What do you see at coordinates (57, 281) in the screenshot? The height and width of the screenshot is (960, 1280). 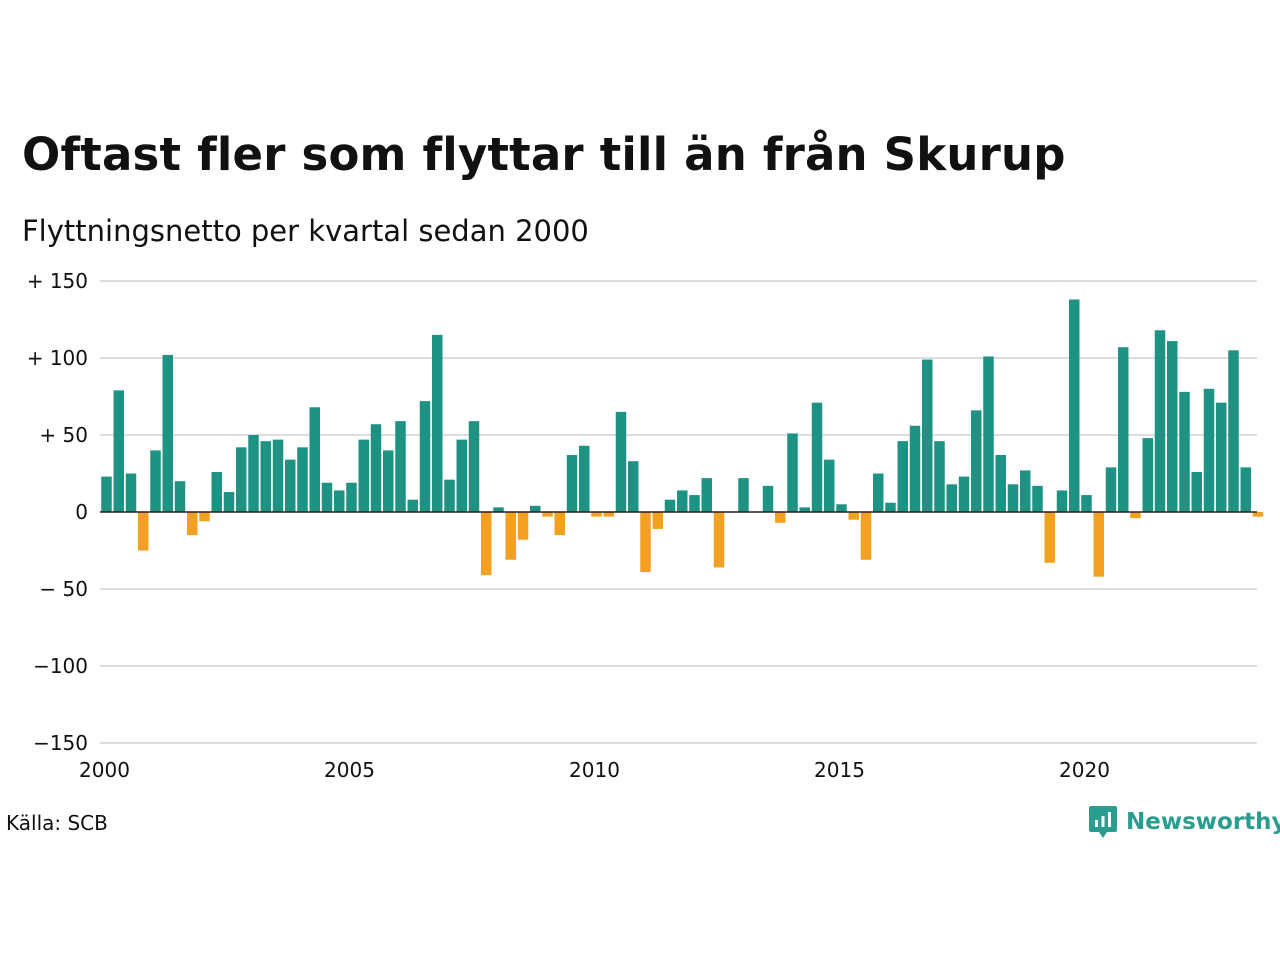 I see `y-tick-label: + 150` at bounding box center [57, 281].